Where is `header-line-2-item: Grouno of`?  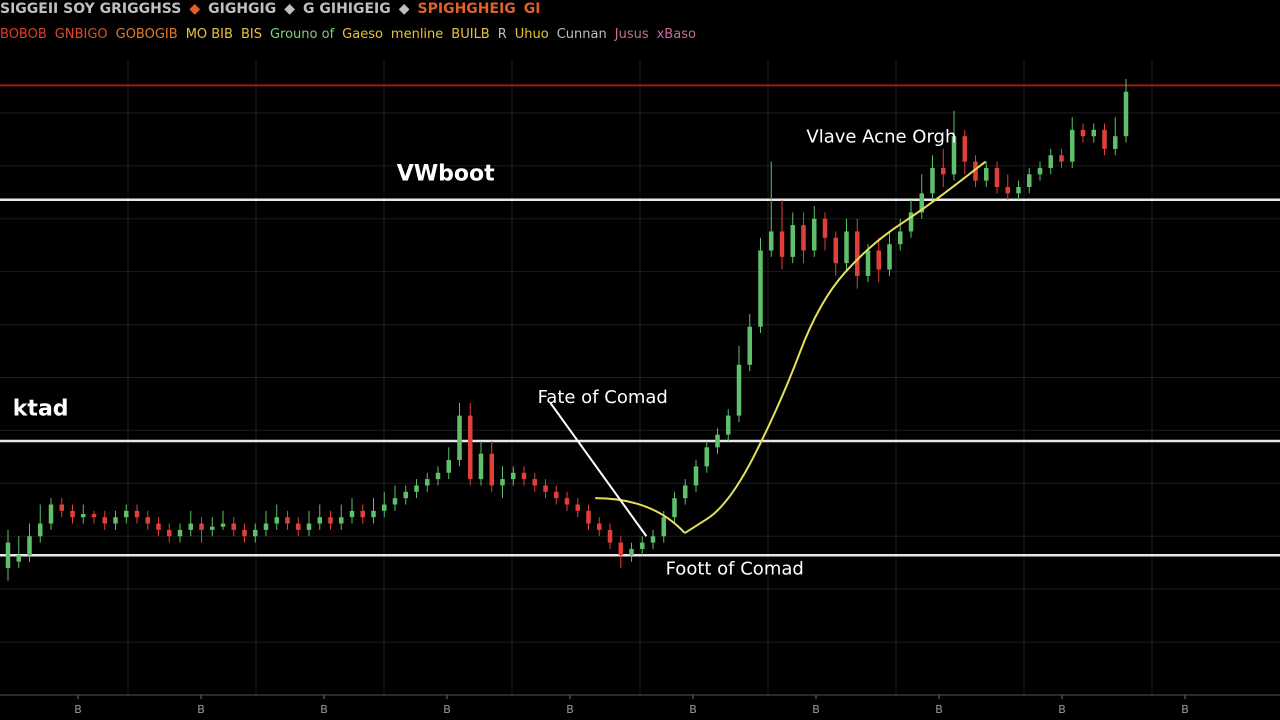 header-line-2-item: Grouno of is located at coordinates (302, 34).